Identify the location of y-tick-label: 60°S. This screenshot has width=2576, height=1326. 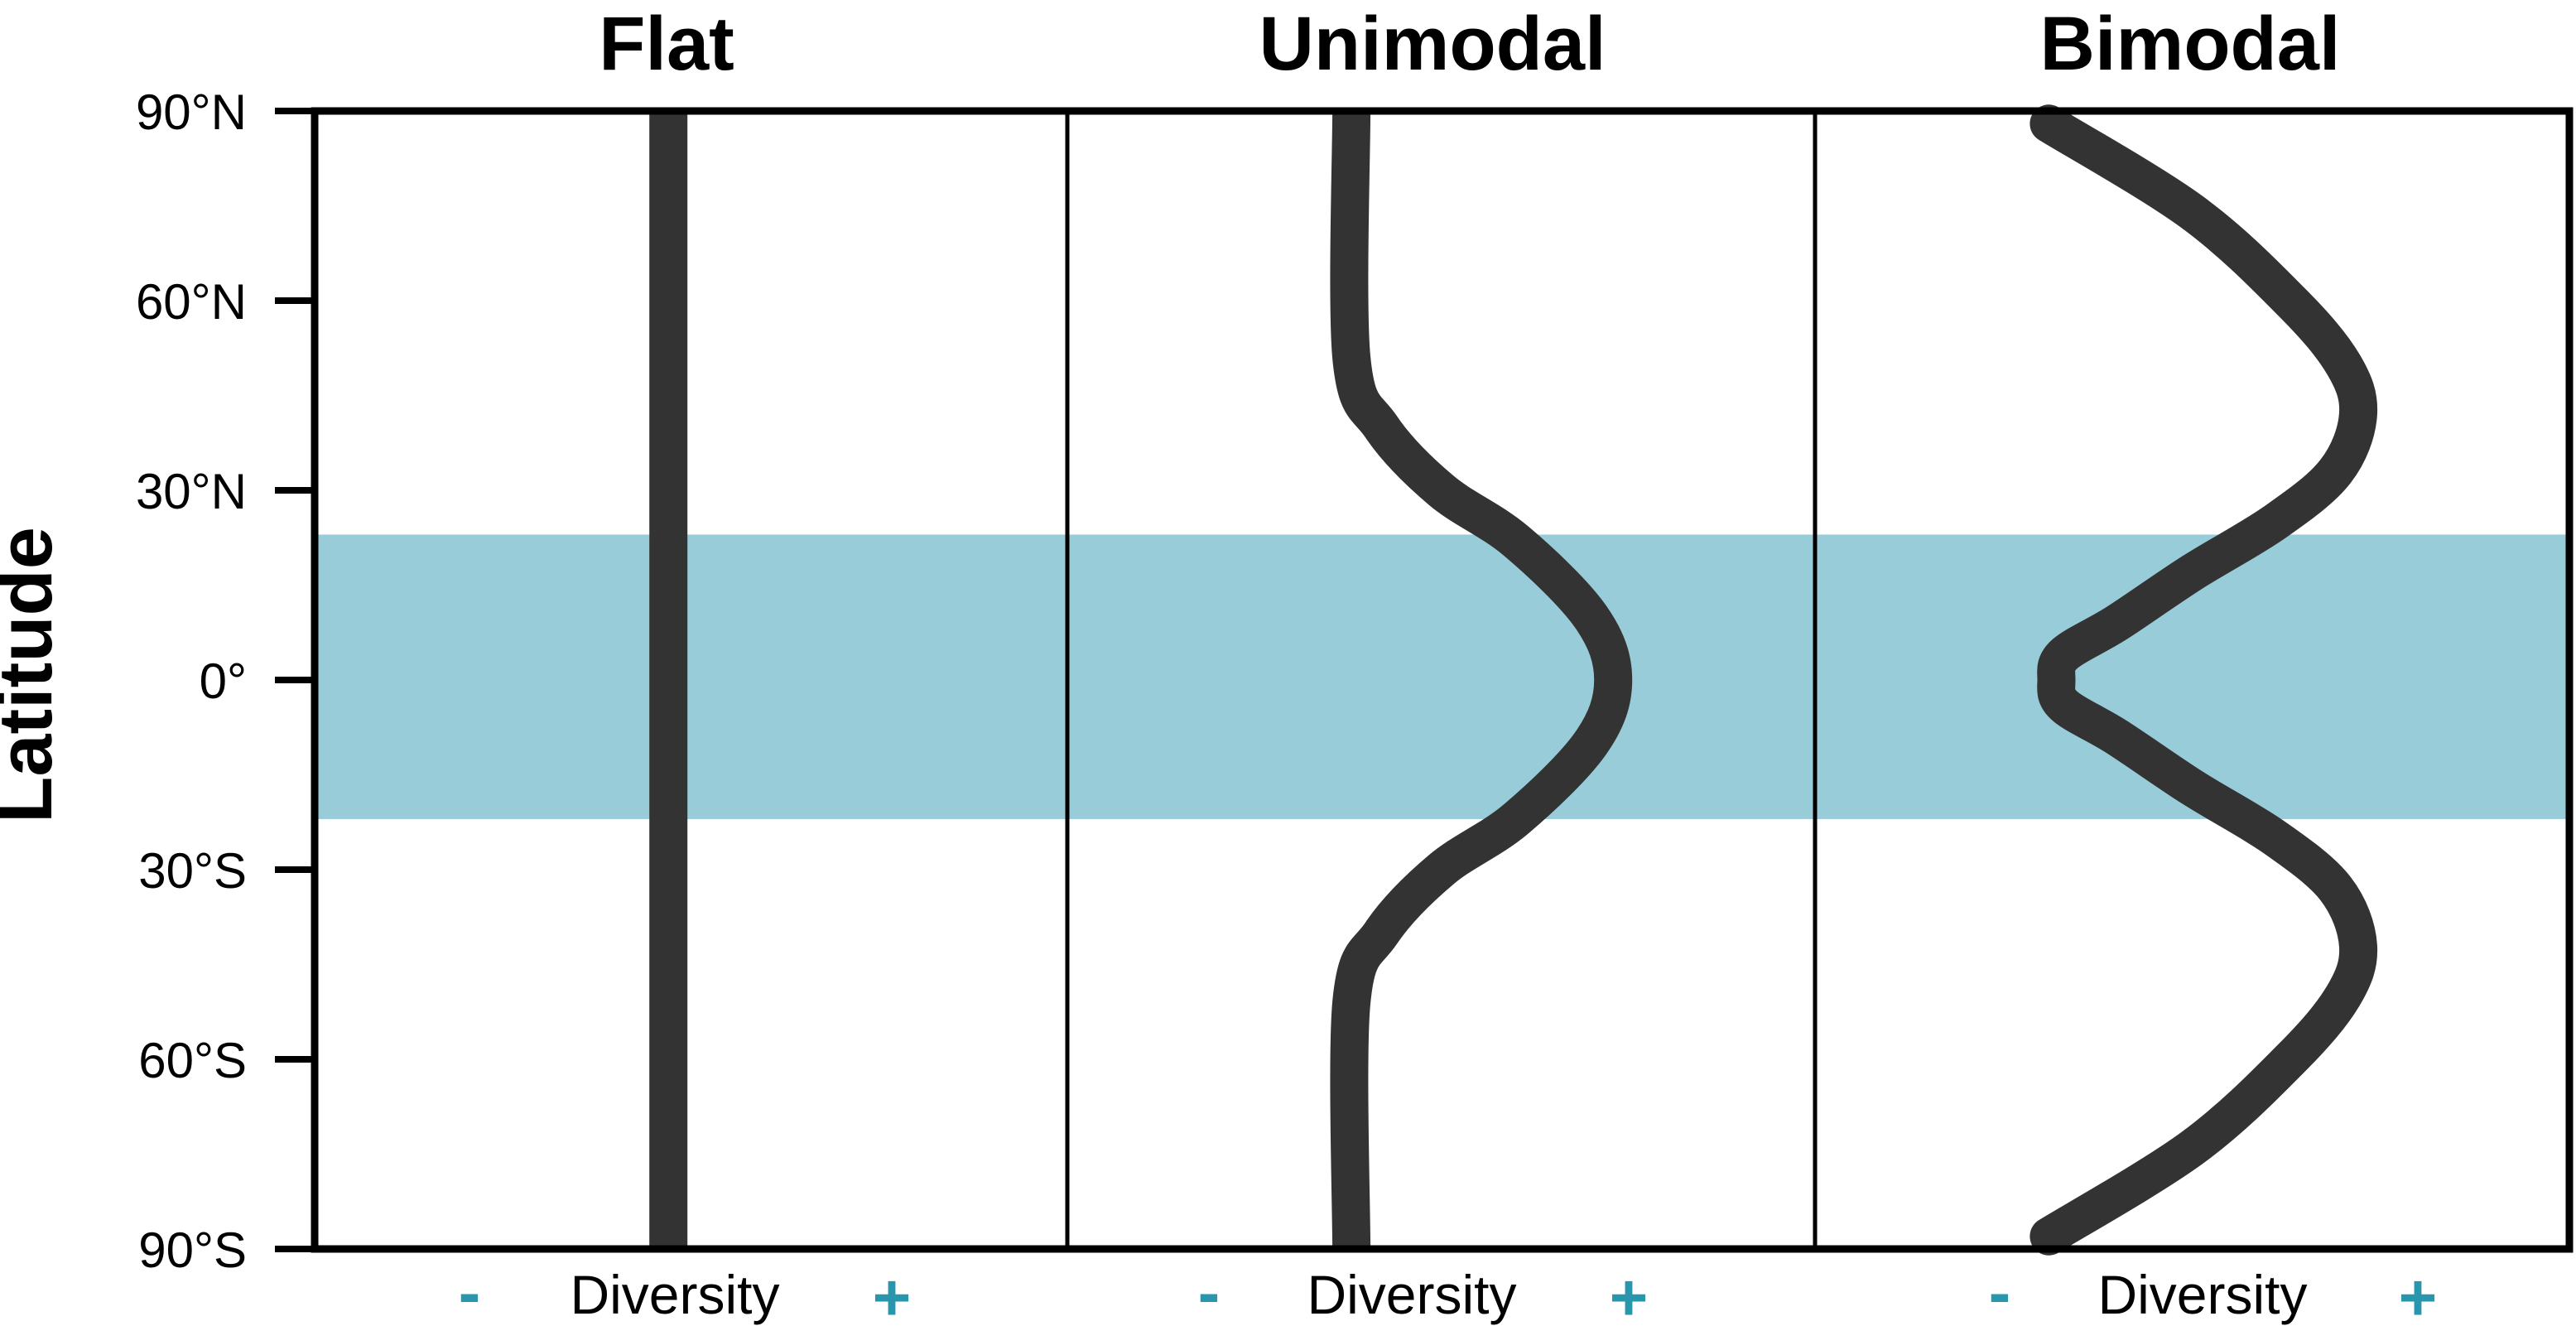
(192, 1060).